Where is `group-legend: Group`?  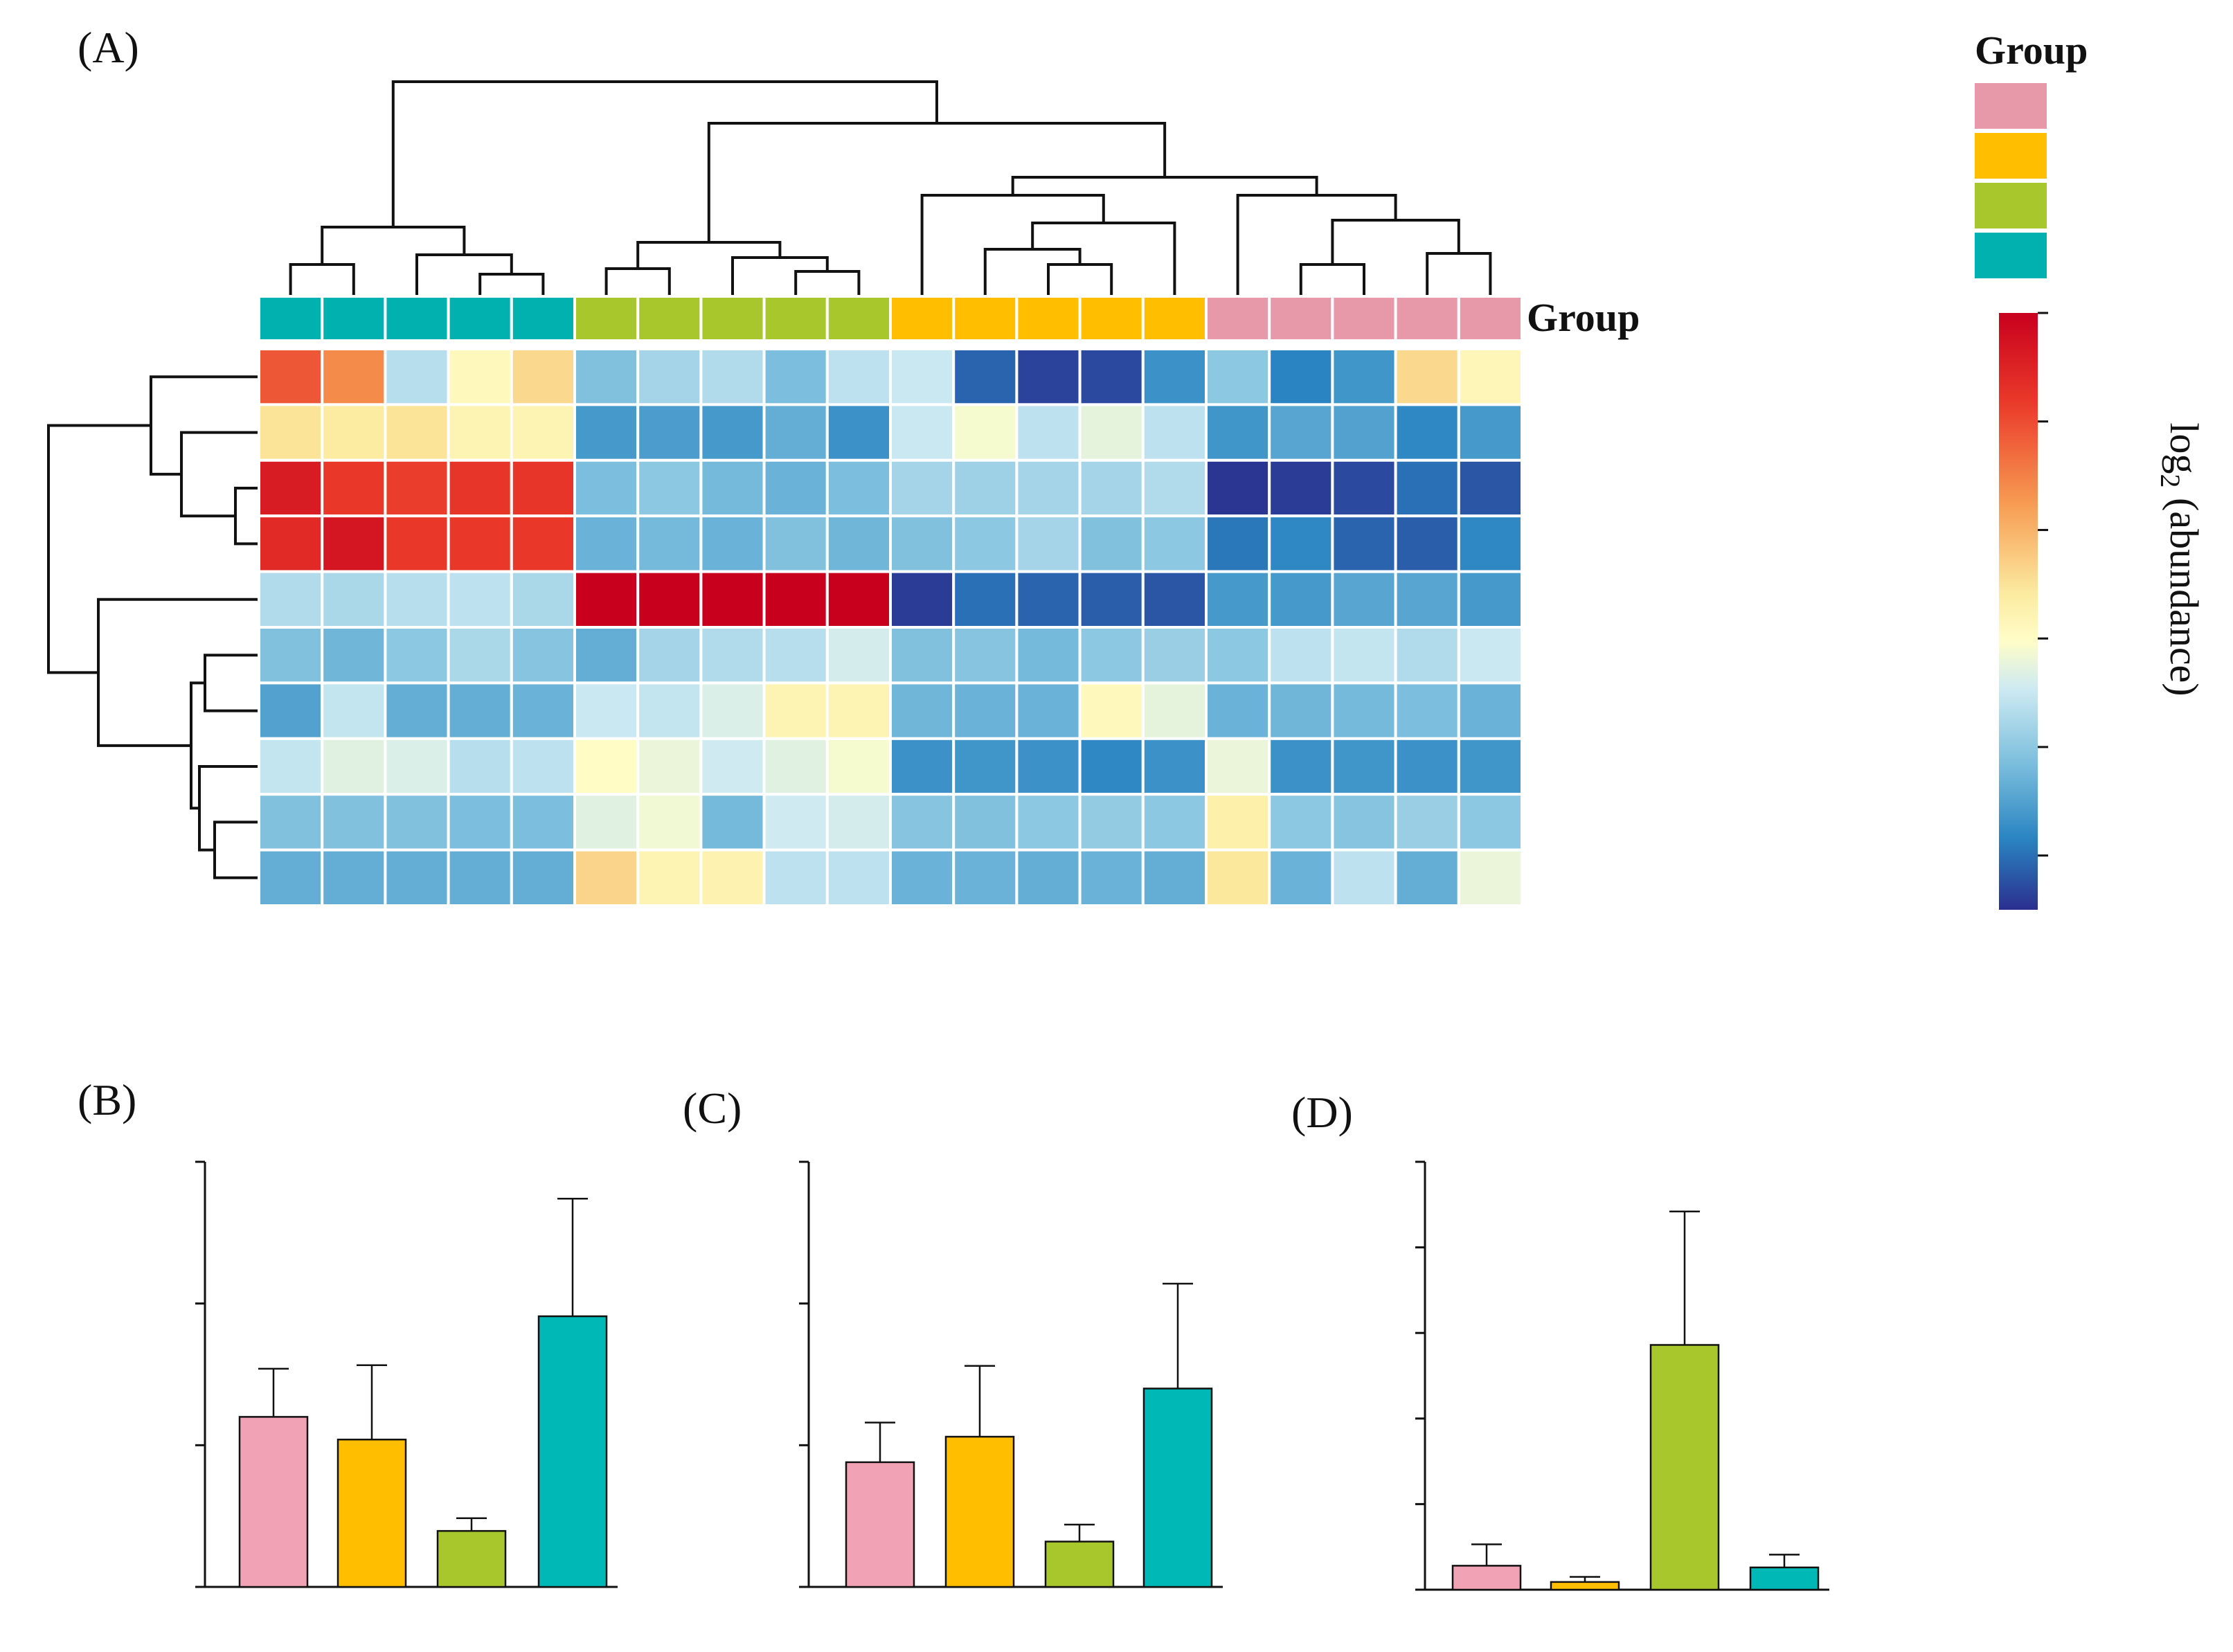
group-legend: Group is located at coordinates (2032, 153).